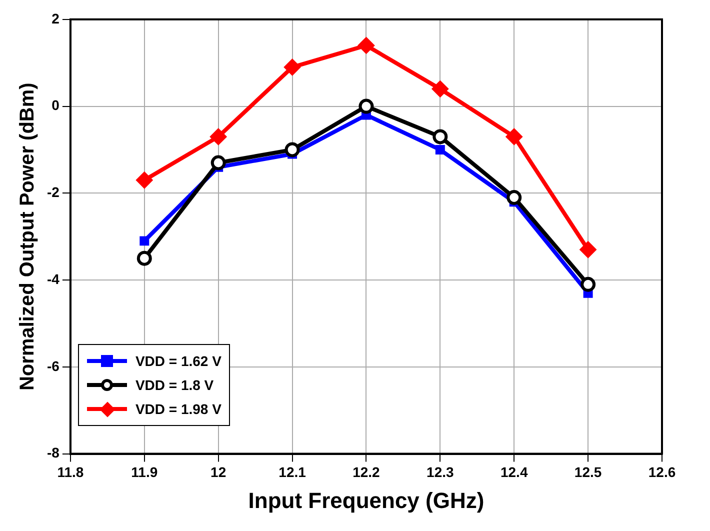 This screenshot has height=531, width=710. Describe the element at coordinates (514, 472) in the screenshot. I see `x-tick-label: 12.4` at that location.